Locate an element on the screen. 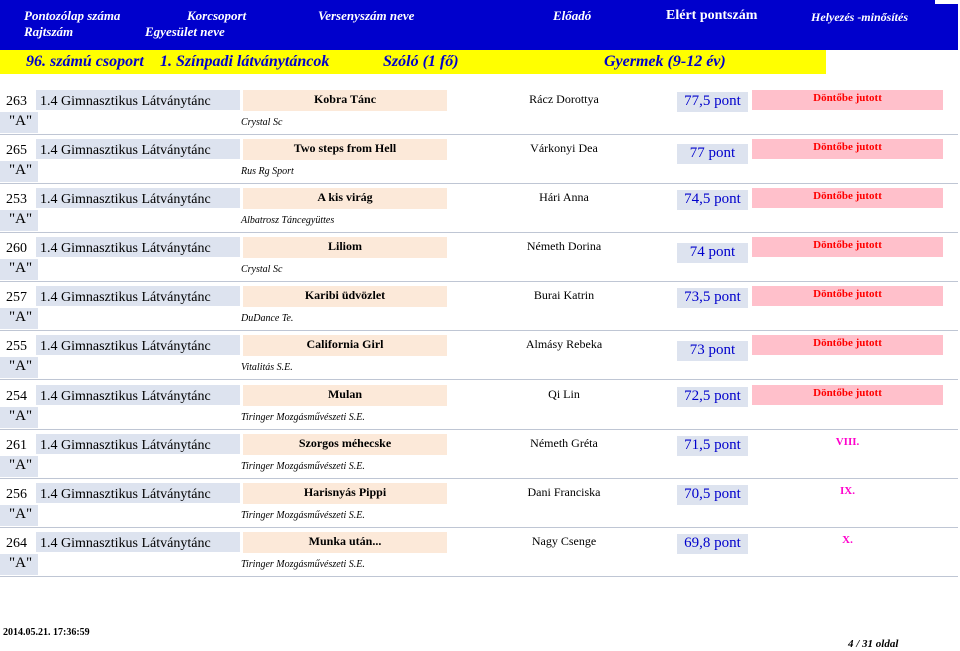 This screenshot has height=651, width=960. club-name: Albatrosz Táncegyüttes is located at coordinates (288, 220).